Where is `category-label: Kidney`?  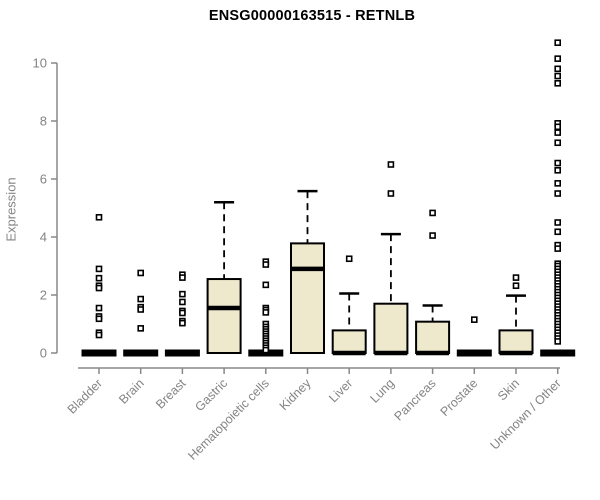
category-label: Kidney is located at coordinates (295, 394).